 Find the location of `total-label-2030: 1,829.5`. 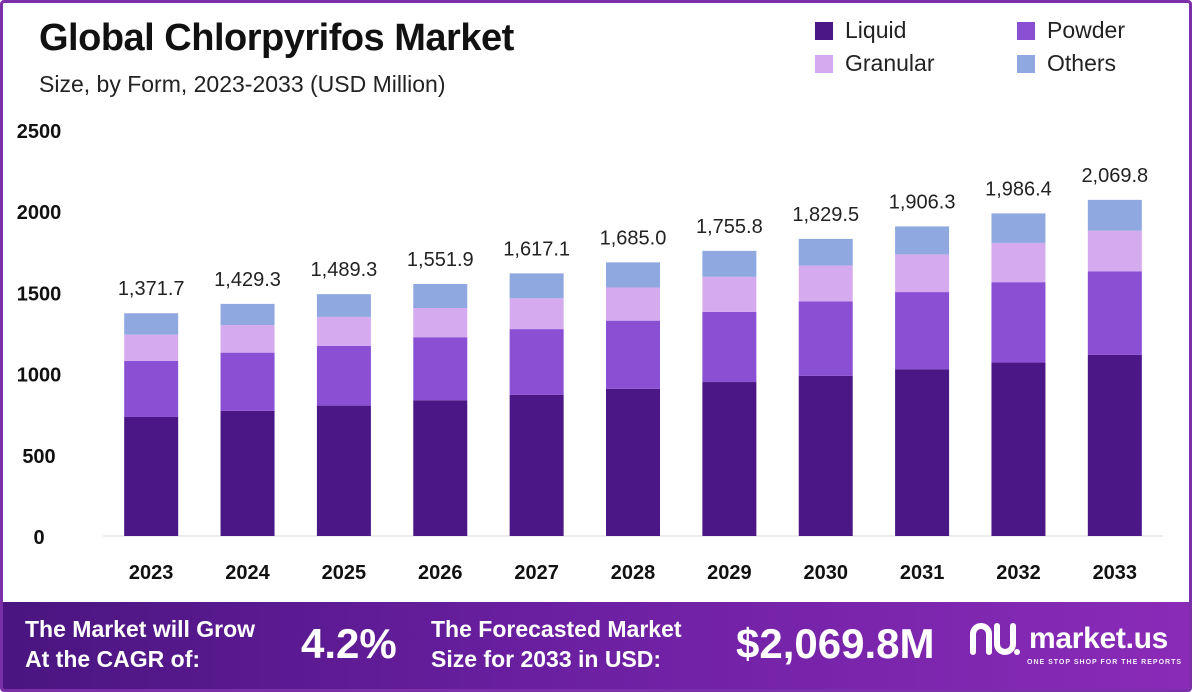

total-label-2030: 1,829.5 is located at coordinates (825, 215).